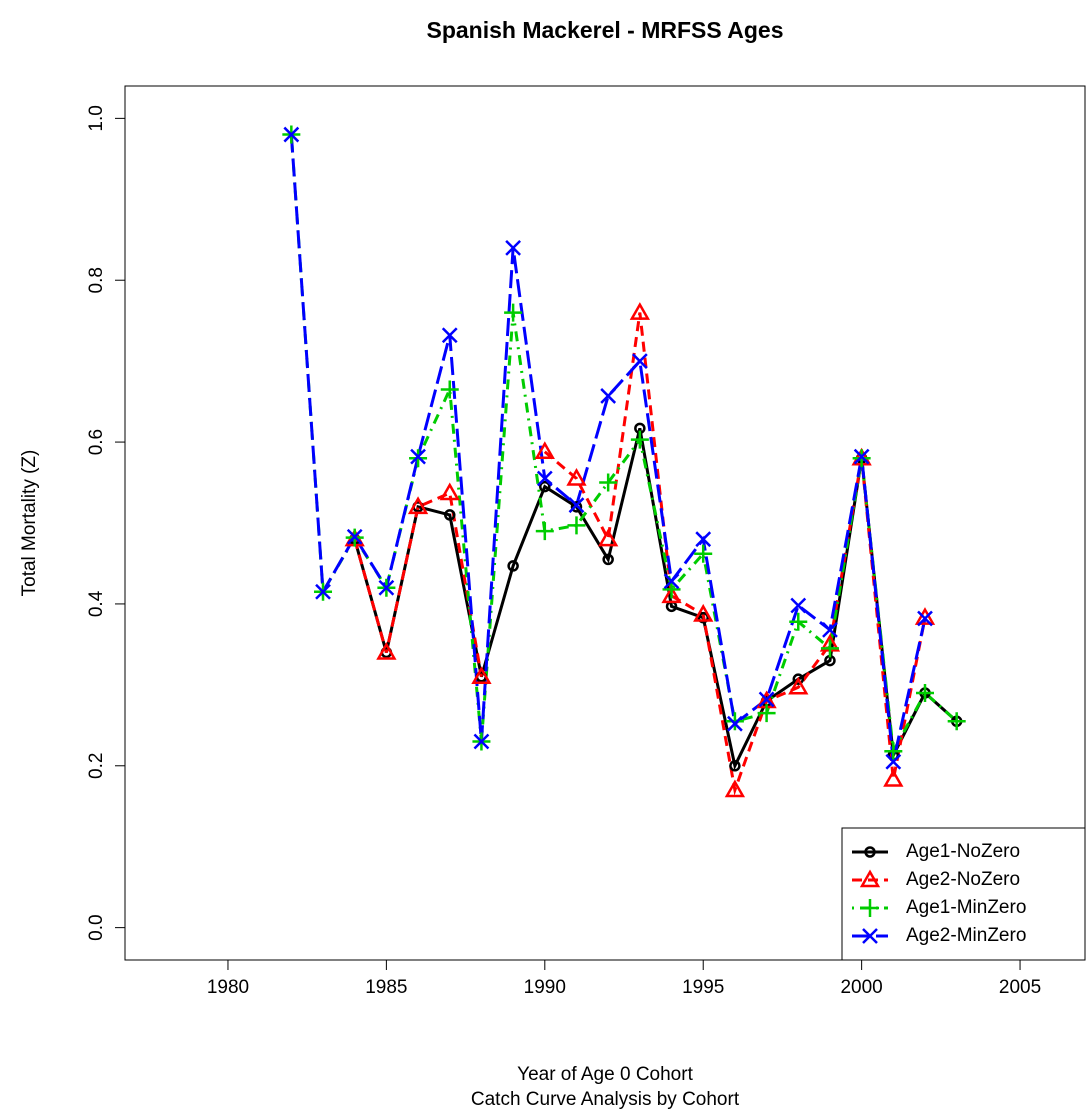  Describe the element at coordinates (605, 1074) in the screenshot. I see `x-axis-label: Year of Age 0 Cohort` at that location.